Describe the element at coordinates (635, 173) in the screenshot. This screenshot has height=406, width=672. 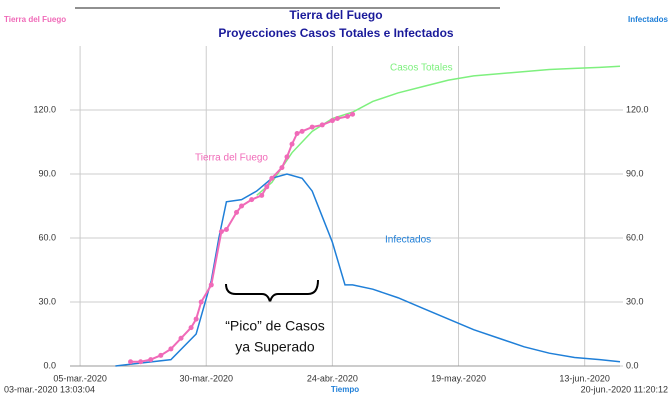
I see `y2-tick-label: 90.0` at that location.